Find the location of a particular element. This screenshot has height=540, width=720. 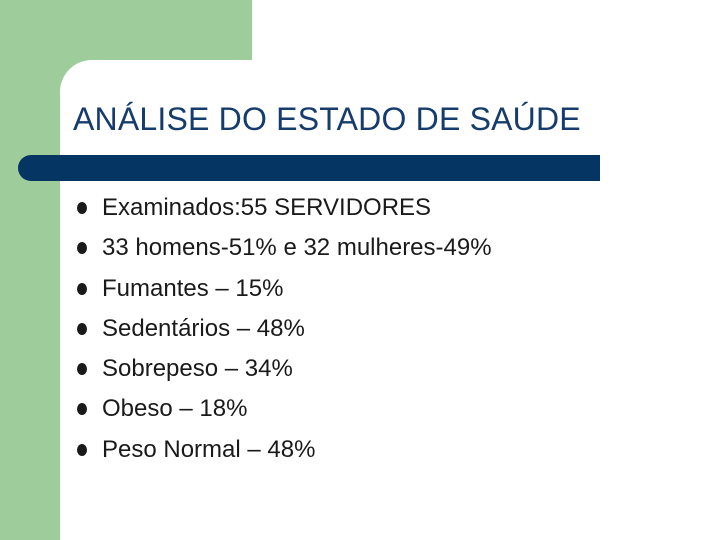

green-side-strip is located at coordinates (30, 270).